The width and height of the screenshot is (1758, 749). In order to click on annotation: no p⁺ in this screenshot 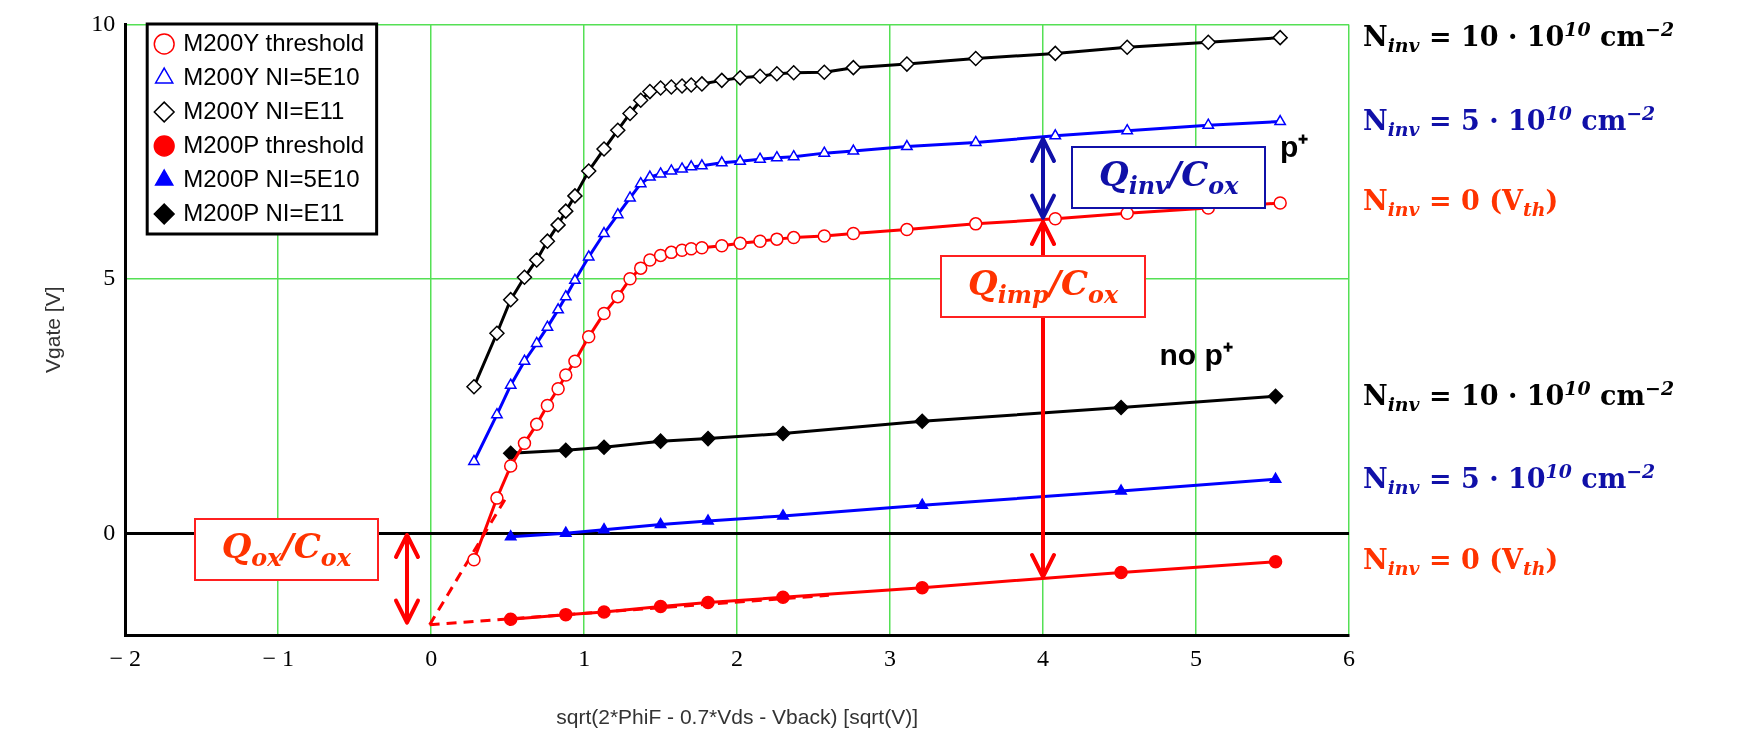, I will do `click(1196, 354)`.